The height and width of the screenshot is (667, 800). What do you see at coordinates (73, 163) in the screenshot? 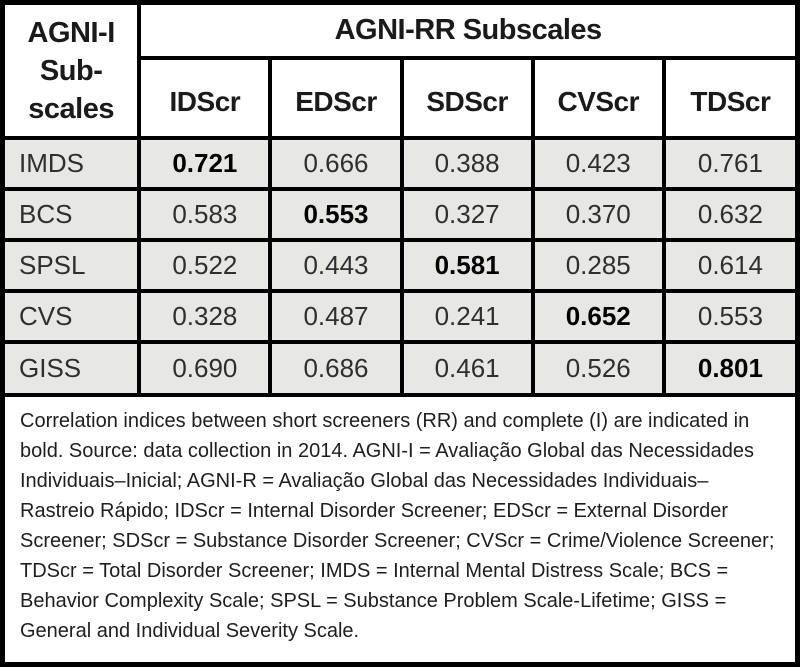
I see `row-label: IMDS` at bounding box center [73, 163].